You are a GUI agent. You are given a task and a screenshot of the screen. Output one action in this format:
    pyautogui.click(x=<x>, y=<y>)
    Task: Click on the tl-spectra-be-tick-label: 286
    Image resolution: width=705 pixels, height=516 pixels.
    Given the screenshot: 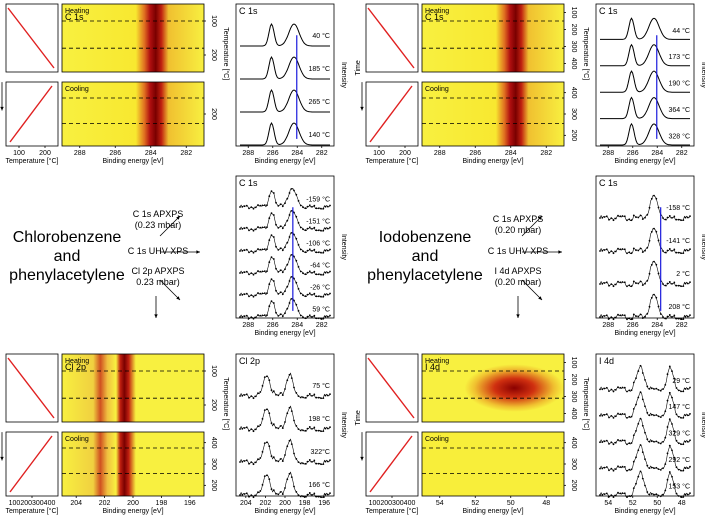 What is the action you would take?
    pyautogui.click(x=273, y=153)
    